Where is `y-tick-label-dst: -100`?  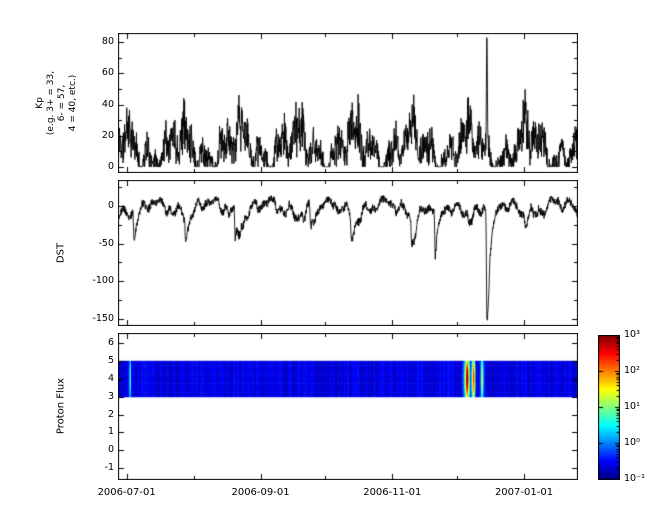
y-tick-label-dst: -100 is located at coordinates (103, 281).